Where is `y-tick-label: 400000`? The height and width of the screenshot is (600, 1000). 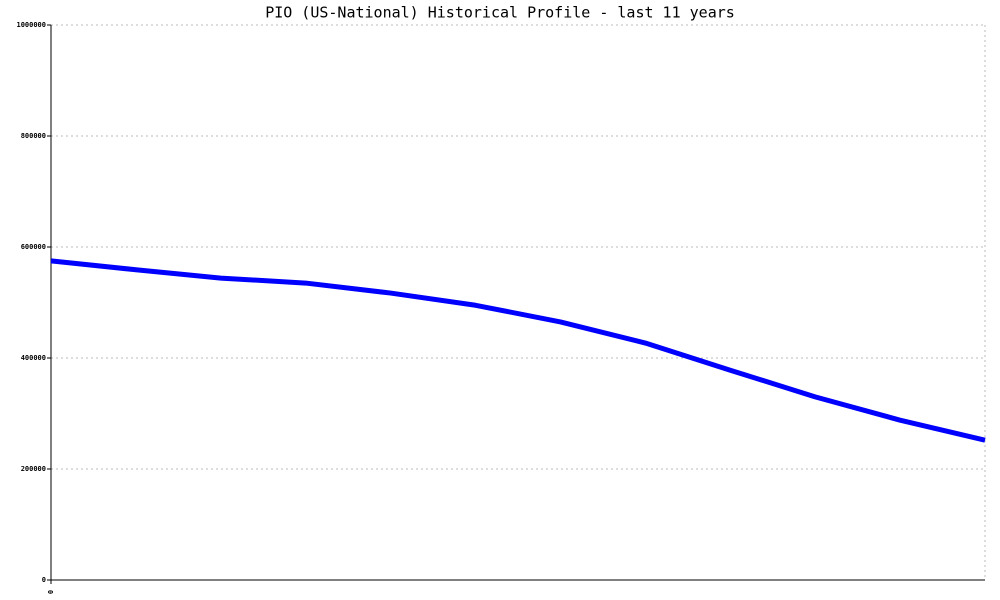
y-tick-label: 400000 is located at coordinates (33, 358).